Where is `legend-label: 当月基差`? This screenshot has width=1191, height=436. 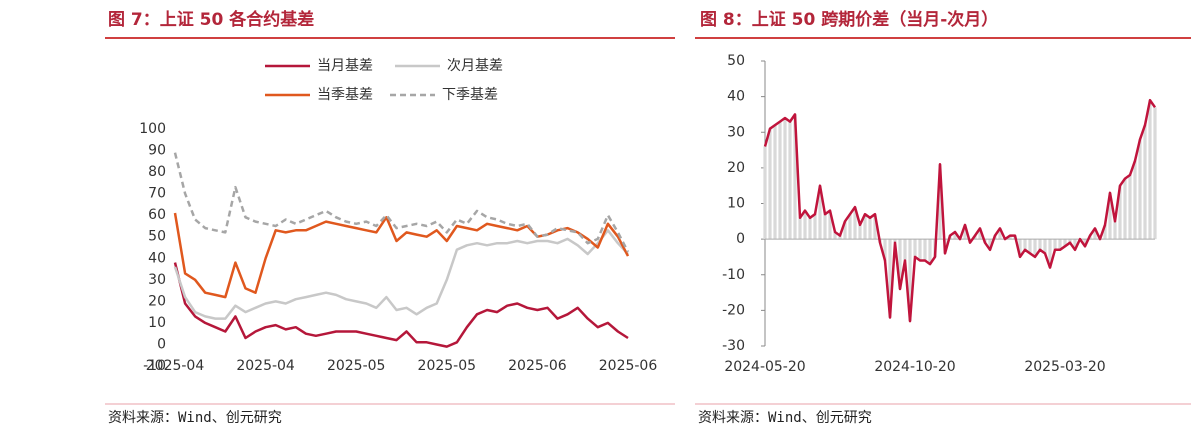
legend-label: 当月基差 is located at coordinates (345, 65).